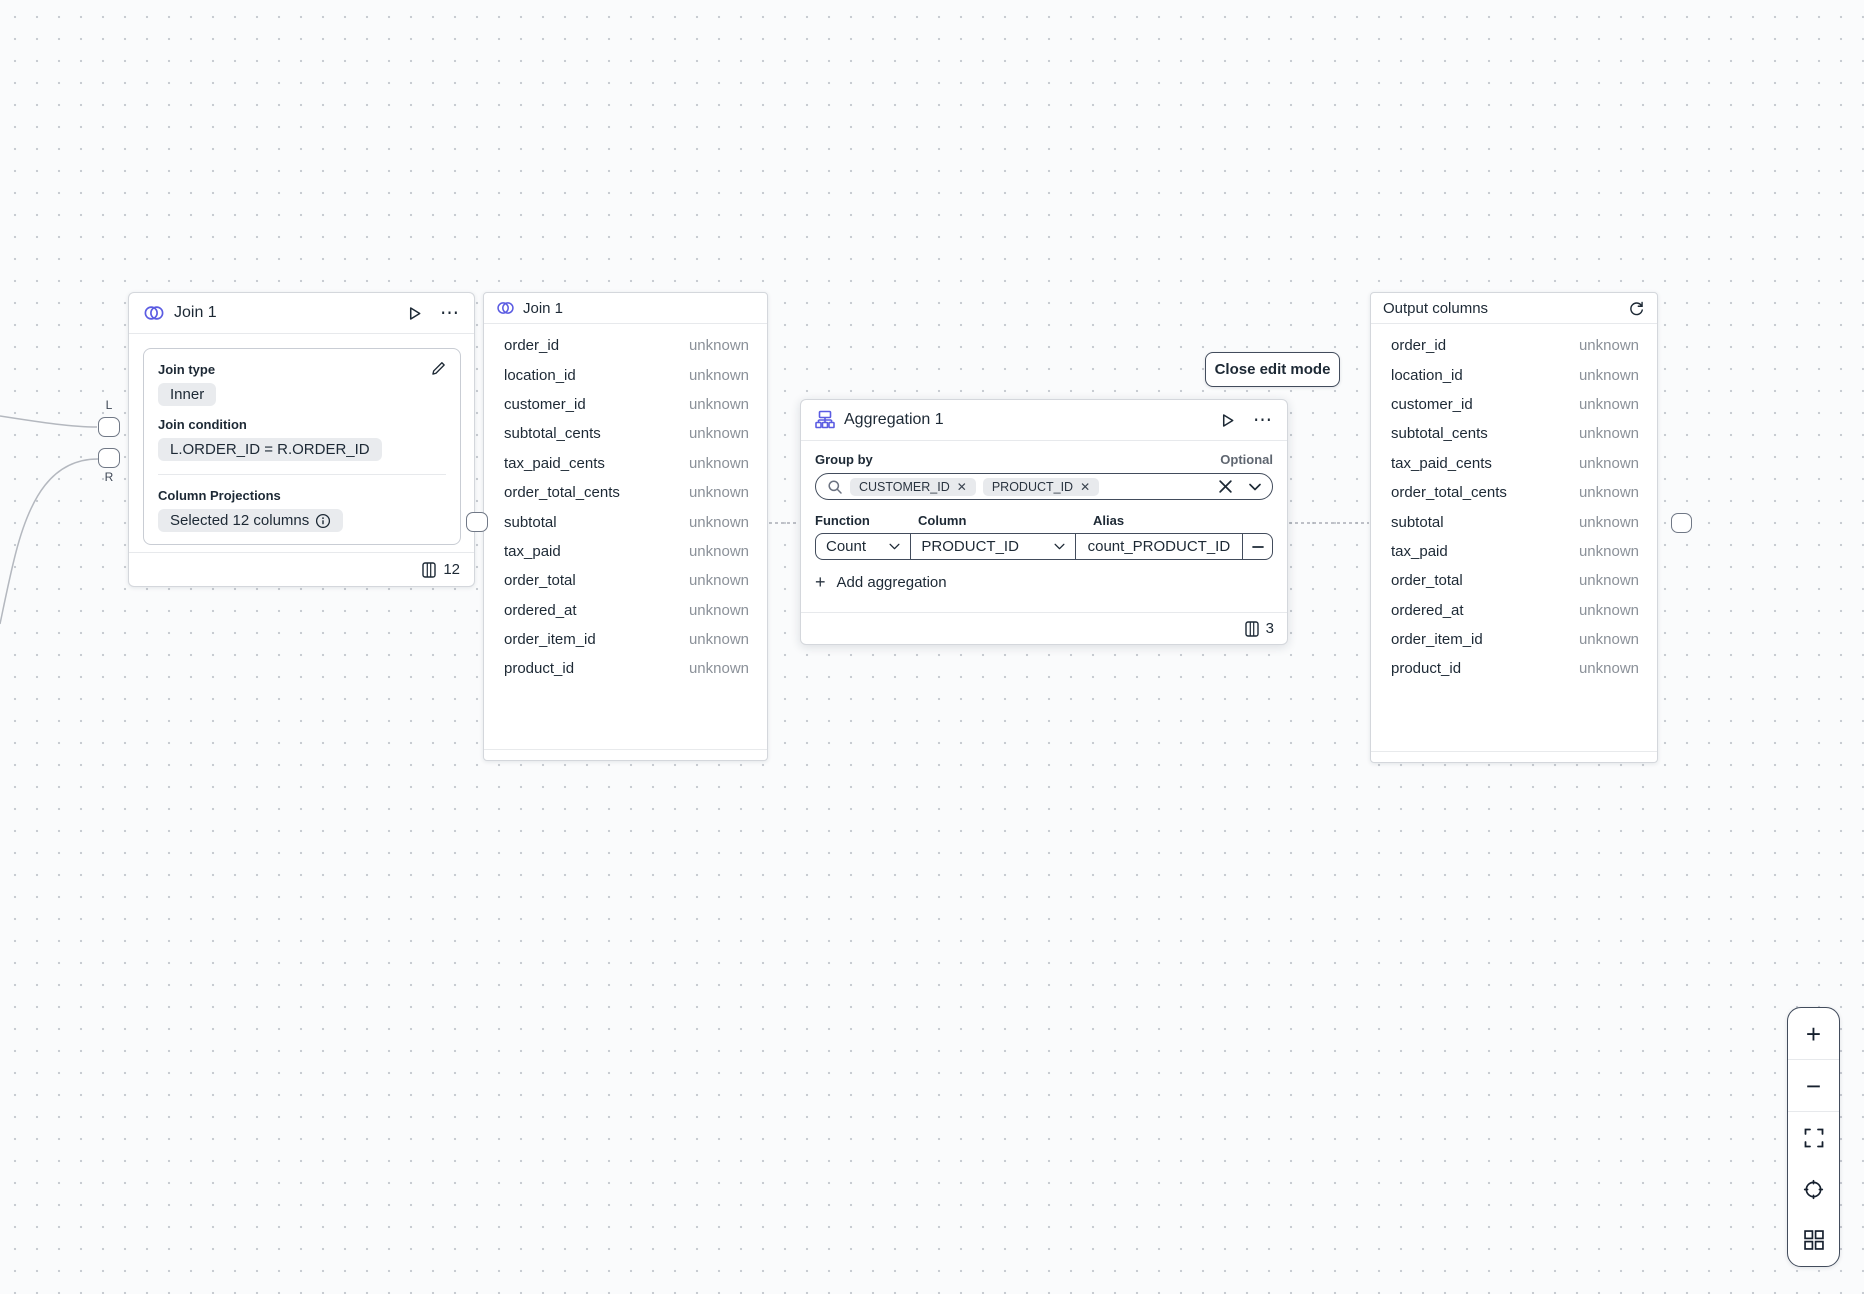 Image resolution: width=1864 pixels, height=1294 pixels. I want to click on column-row: tax_paid_cents unknown, so click(625, 463).